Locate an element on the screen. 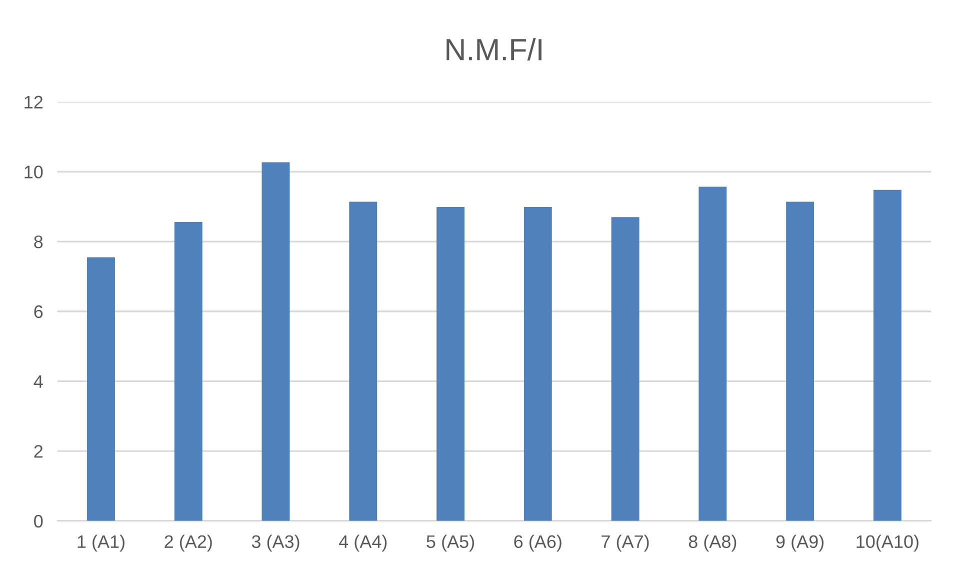 This screenshot has height=582, width=955. x-tick-label: 1 (A1) is located at coordinates (101, 543).